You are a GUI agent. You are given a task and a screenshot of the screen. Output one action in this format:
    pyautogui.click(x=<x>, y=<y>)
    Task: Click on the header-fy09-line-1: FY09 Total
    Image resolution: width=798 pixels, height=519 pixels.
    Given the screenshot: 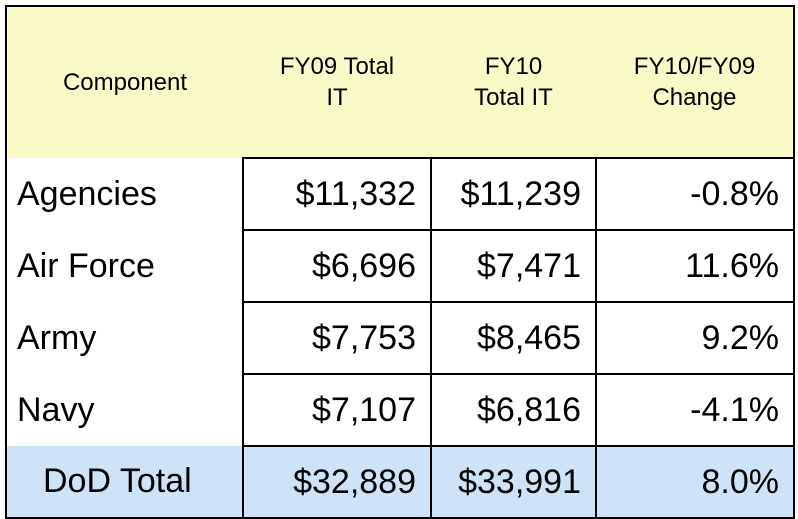 What is the action you would take?
    pyautogui.click(x=337, y=66)
    